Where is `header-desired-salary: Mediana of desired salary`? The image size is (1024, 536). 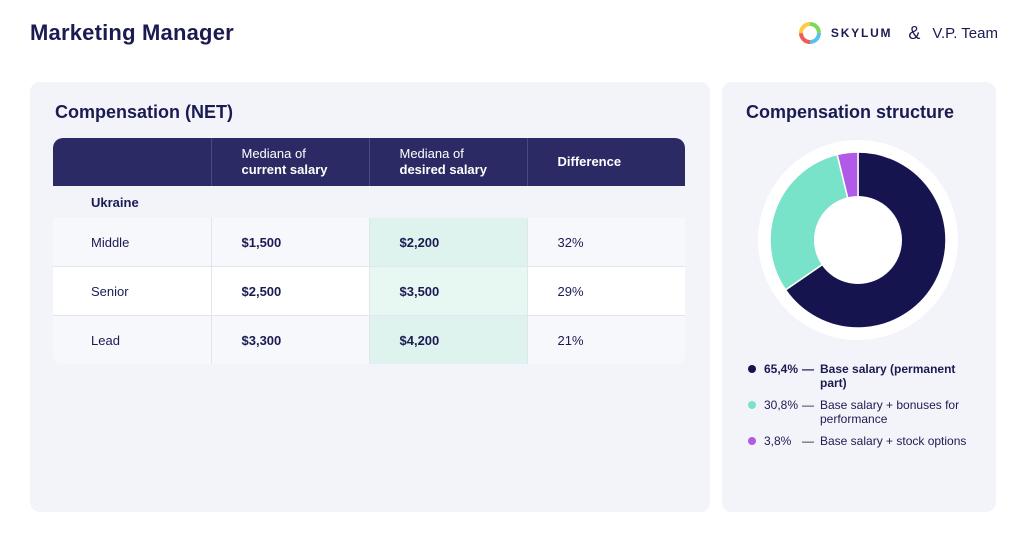 header-desired-salary: Mediana of desired salary is located at coordinates (447, 162).